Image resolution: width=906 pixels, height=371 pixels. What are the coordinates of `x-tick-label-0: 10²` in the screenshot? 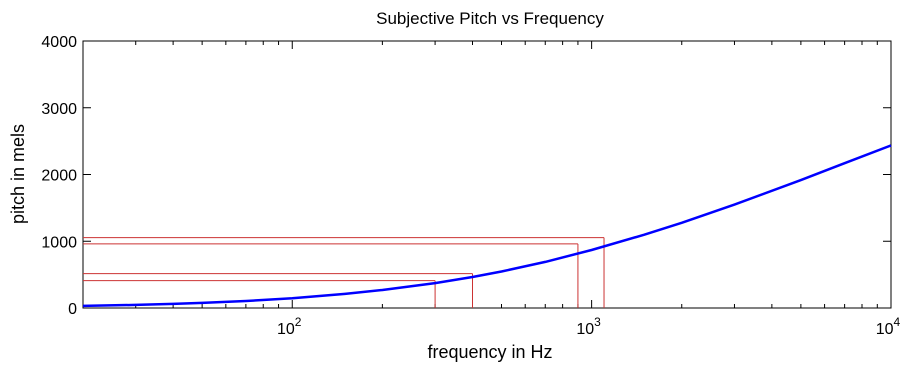 It's located at (289, 326).